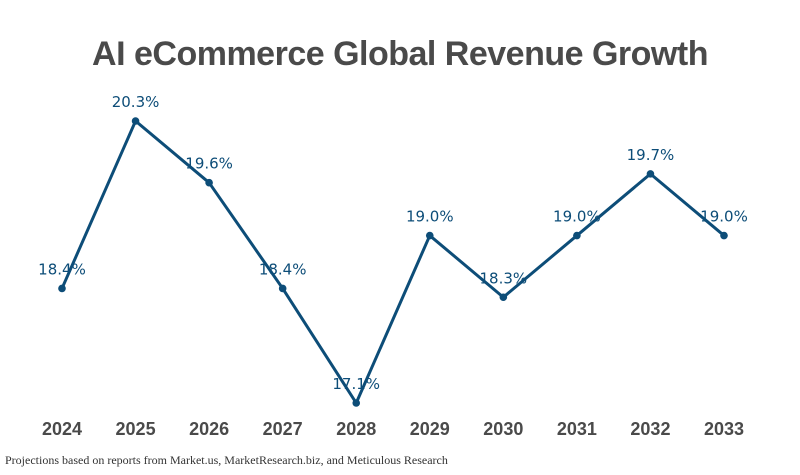 This screenshot has height=475, width=800. I want to click on x-tick-label-2026: 2026, so click(209, 429).